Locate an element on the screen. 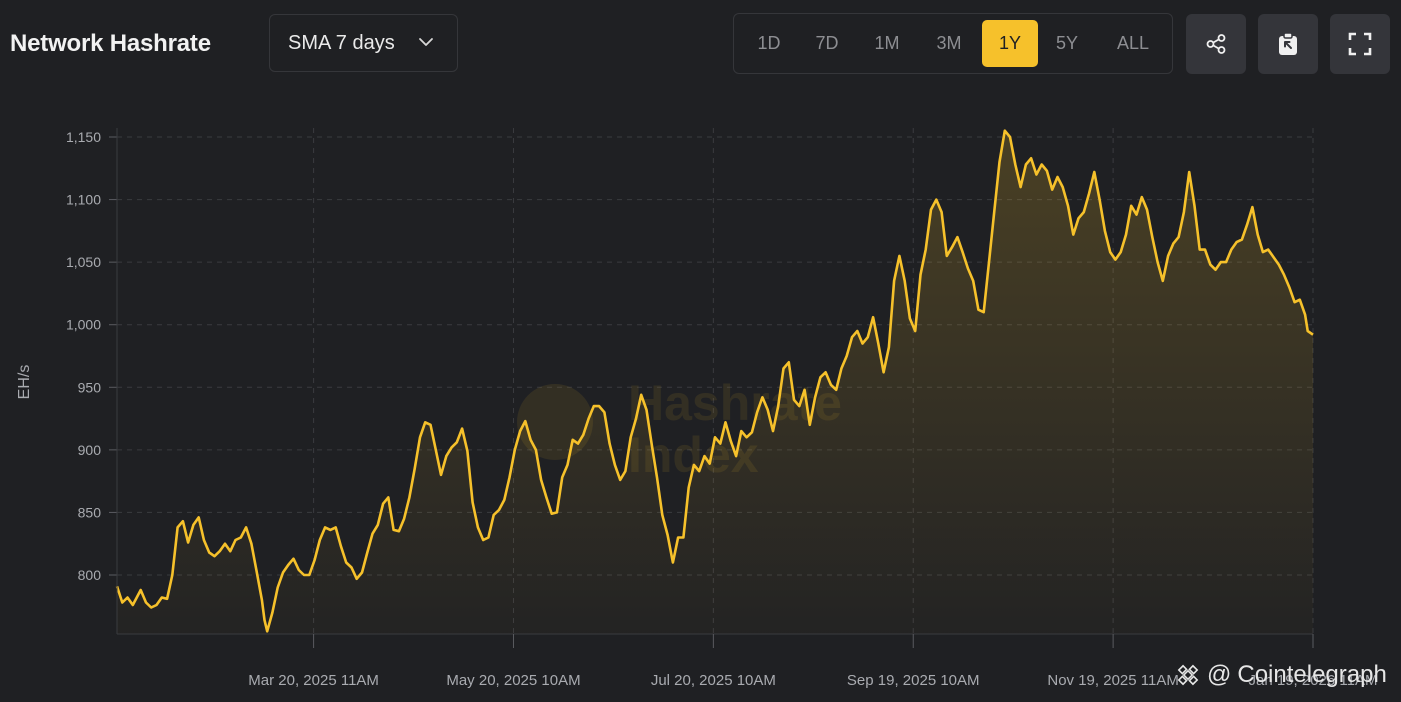  share-icon is located at coordinates (1216, 44).